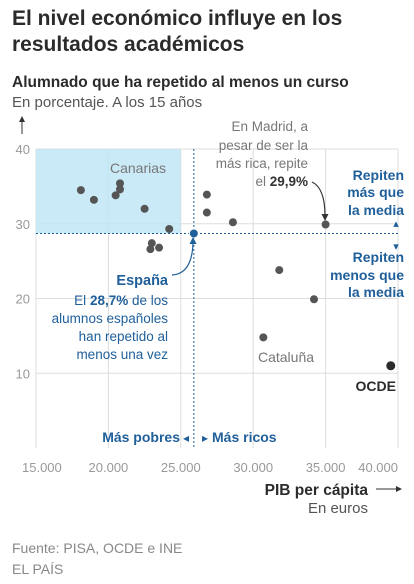  I want to click on spain-annotation-value: 28,7%, so click(109, 300).